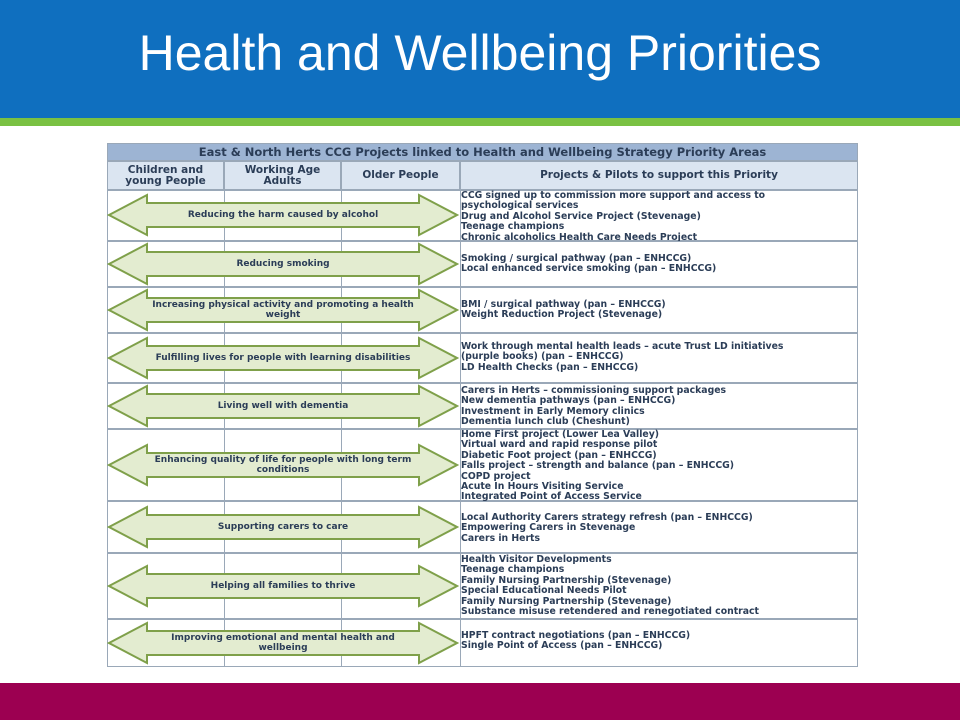 Image resolution: width=960 pixels, height=720 pixels. What do you see at coordinates (536, 559) in the screenshot?
I see `project-item: Health Visitor Developments` at bounding box center [536, 559].